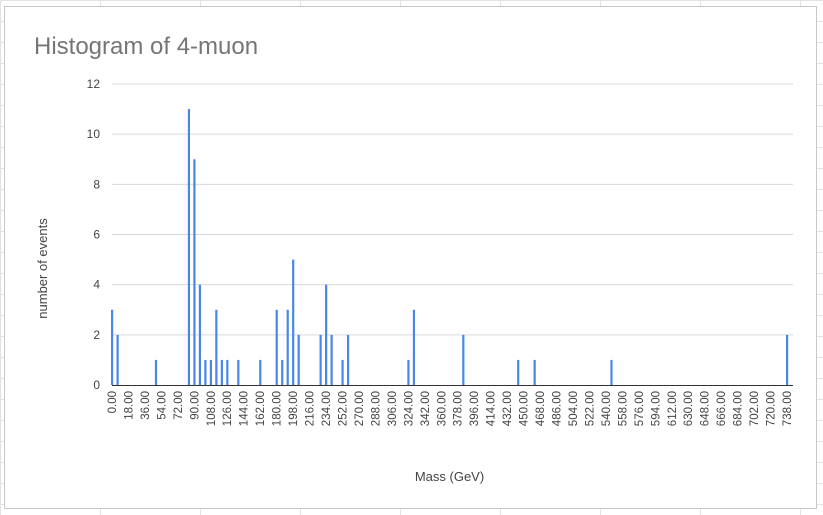 The image size is (823, 515). What do you see at coordinates (426, 408) in the screenshot?
I see `x-tick-label: 342.00` at bounding box center [426, 408].